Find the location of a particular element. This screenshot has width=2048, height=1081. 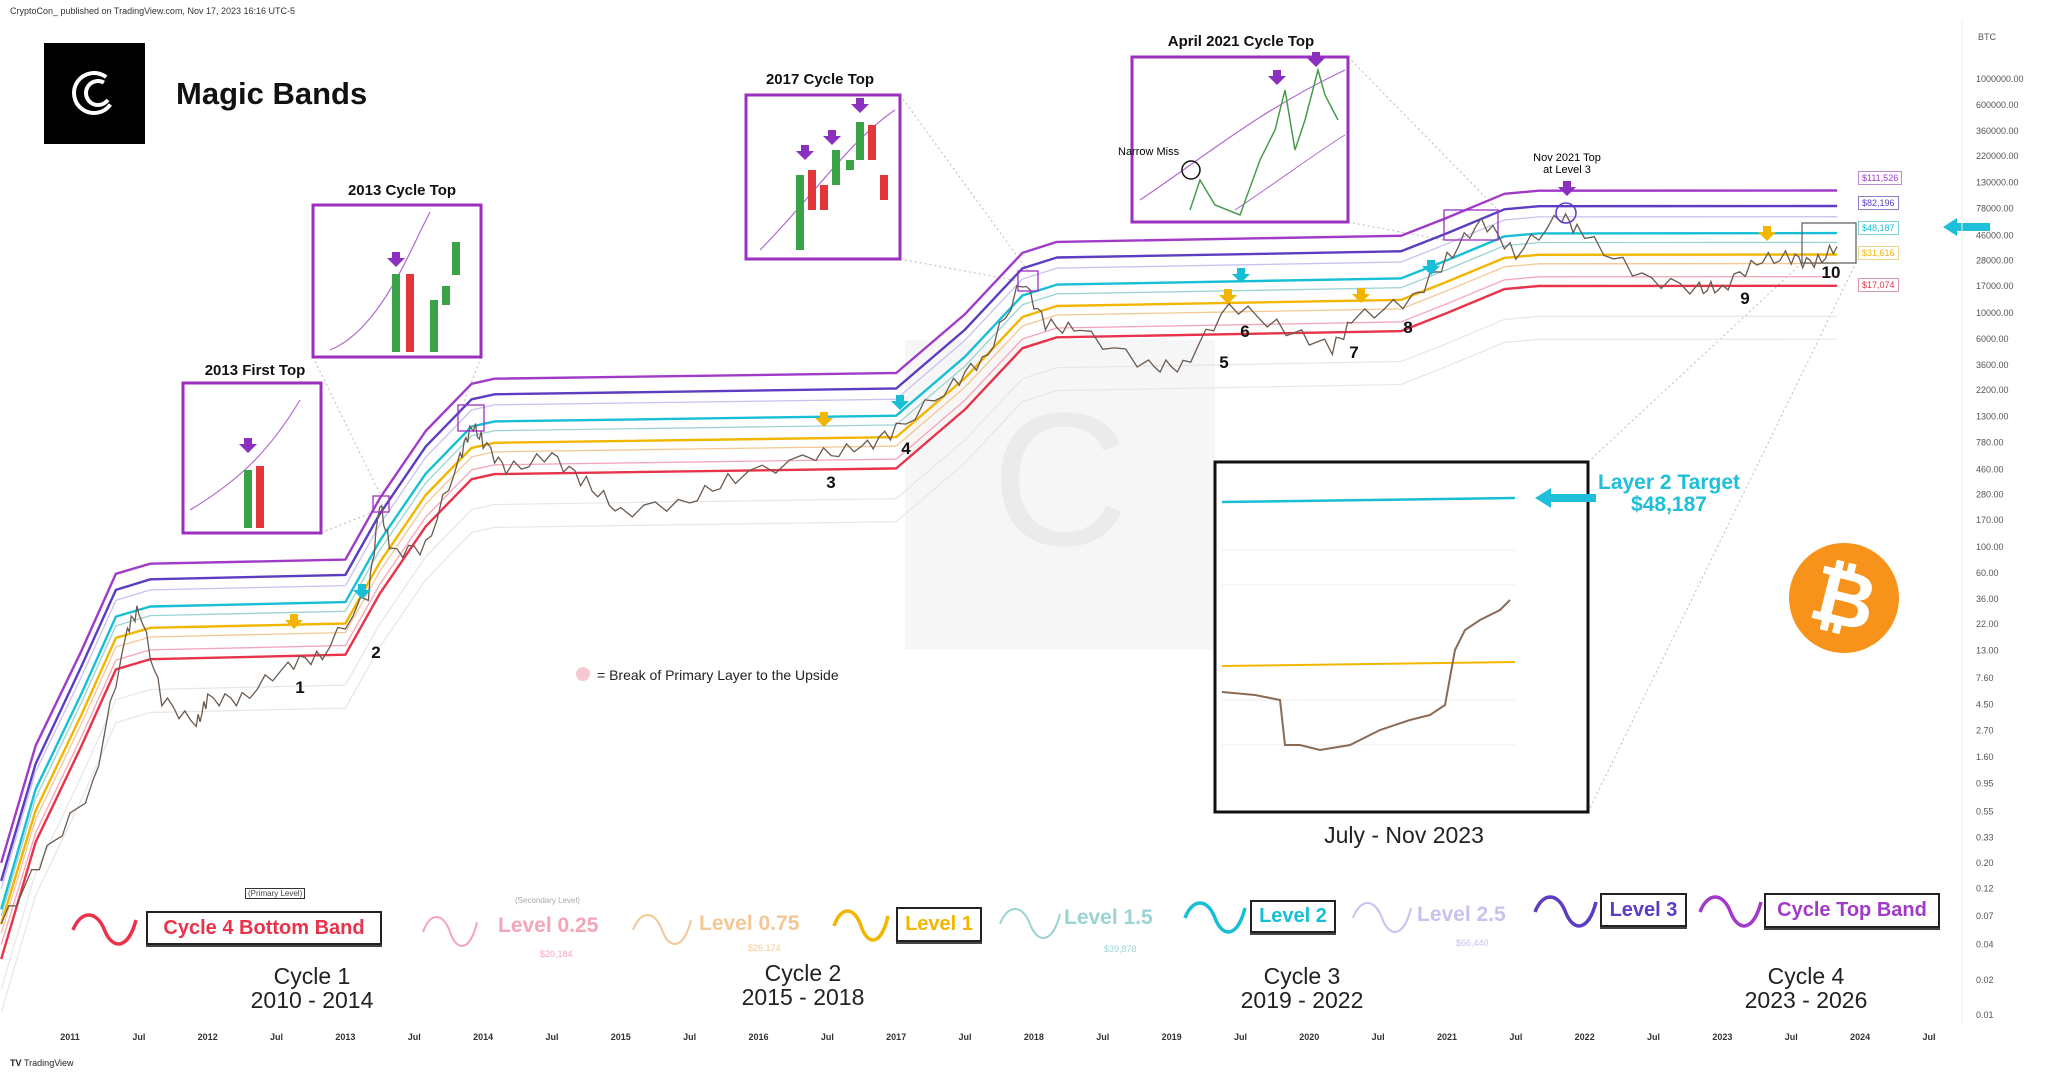

inset-2017-cycle-top is located at coordinates (823, 177).